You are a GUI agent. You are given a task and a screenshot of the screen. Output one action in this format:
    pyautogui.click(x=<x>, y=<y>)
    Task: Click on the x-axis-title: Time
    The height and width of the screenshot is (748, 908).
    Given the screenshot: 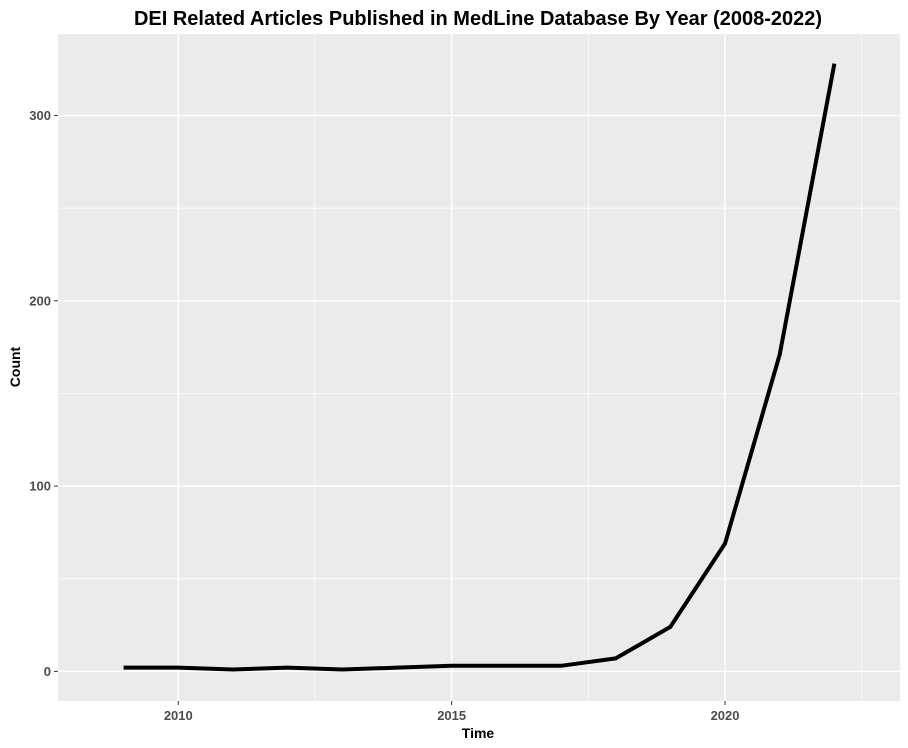 What is the action you would take?
    pyautogui.click(x=478, y=733)
    